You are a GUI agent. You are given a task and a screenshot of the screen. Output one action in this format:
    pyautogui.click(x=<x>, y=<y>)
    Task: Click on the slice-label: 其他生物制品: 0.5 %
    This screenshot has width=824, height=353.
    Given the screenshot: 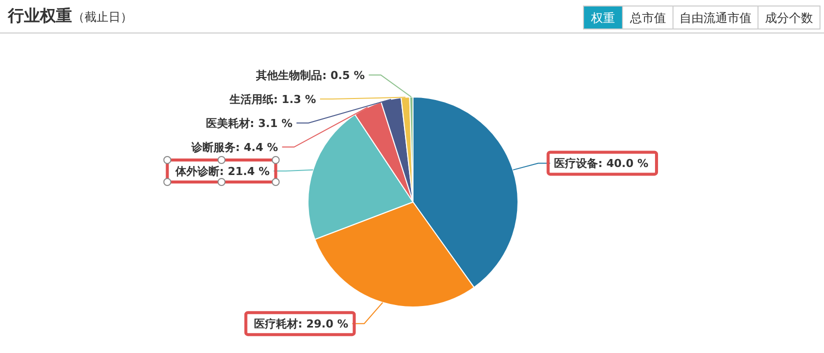 What is the action you would take?
    pyautogui.click(x=310, y=75)
    